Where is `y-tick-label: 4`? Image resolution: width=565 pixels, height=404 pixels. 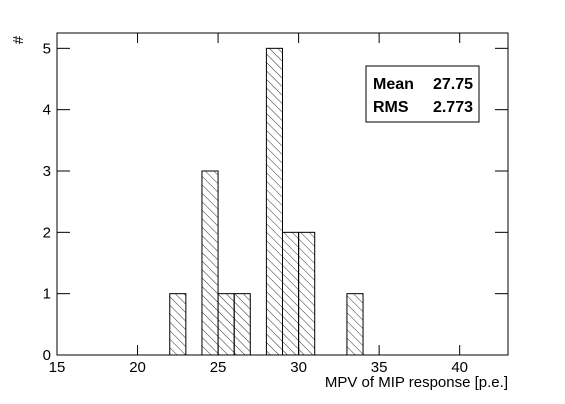 y-tick-label: 4 is located at coordinates (47, 110).